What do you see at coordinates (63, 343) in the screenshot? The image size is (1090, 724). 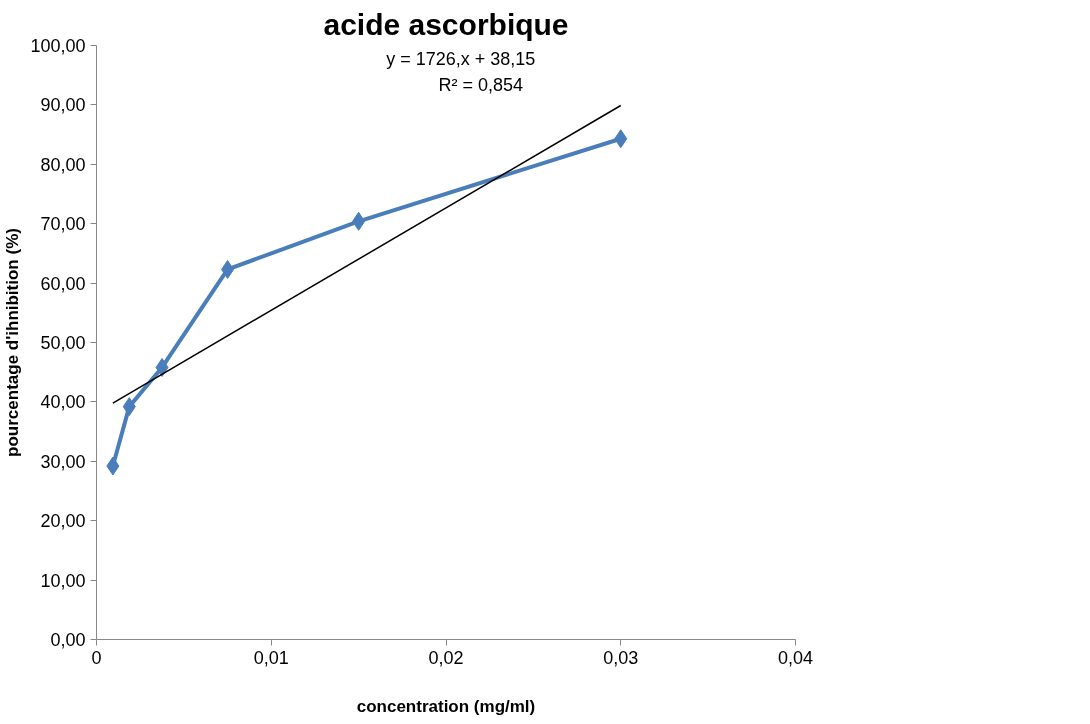 I see `y-tick-label: 50,00` at bounding box center [63, 343].